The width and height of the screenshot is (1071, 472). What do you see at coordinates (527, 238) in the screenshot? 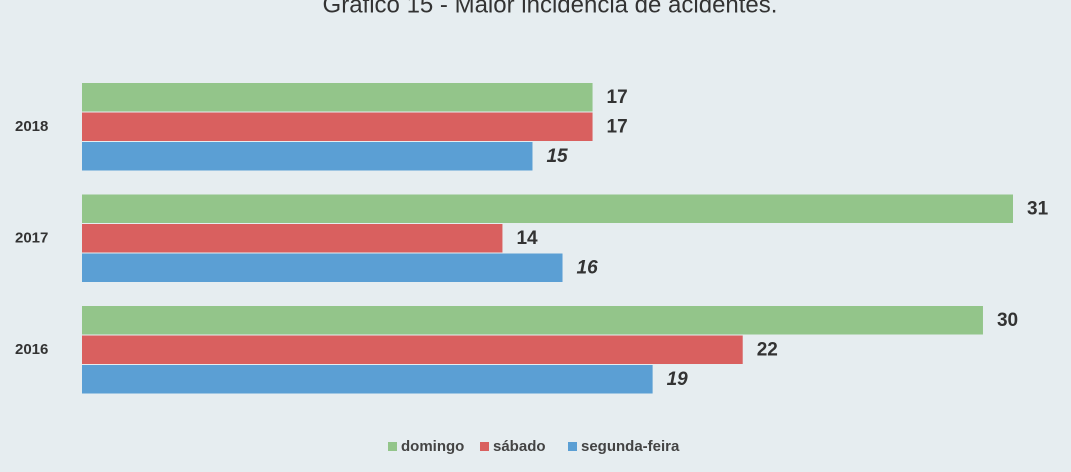
I see `data-label: 14` at bounding box center [527, 238].